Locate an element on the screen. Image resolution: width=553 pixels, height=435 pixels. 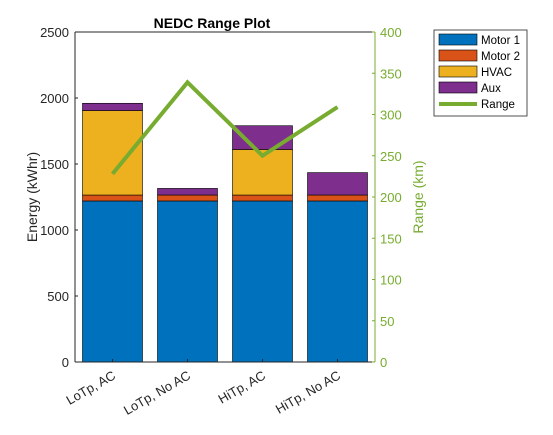
x-tick-label: LoTp, AC is located at coordinates (91, 388).